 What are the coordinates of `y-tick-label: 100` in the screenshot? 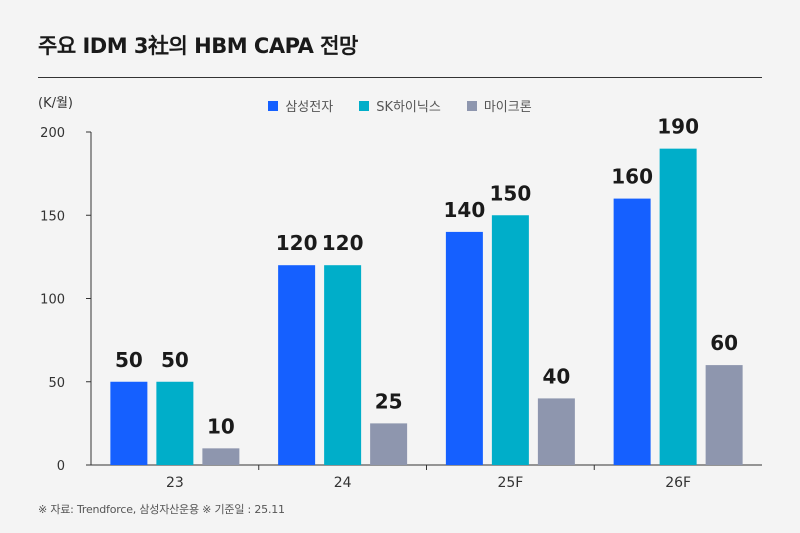 It's located at (52, 300).